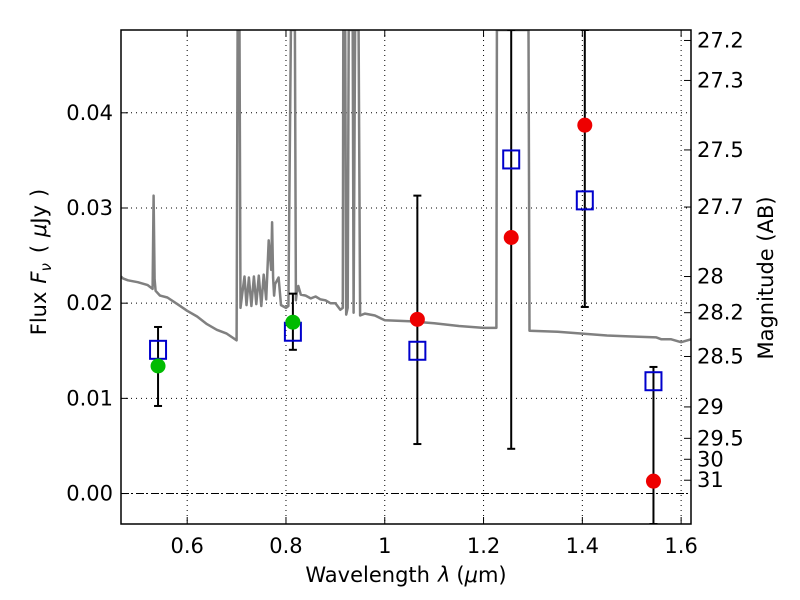 This screenshot has height=600, width=800. What do you see at coordinates (710, 459) in the screenshot?
I see `right-tick-label: 30` at bounding box center [710, 459].